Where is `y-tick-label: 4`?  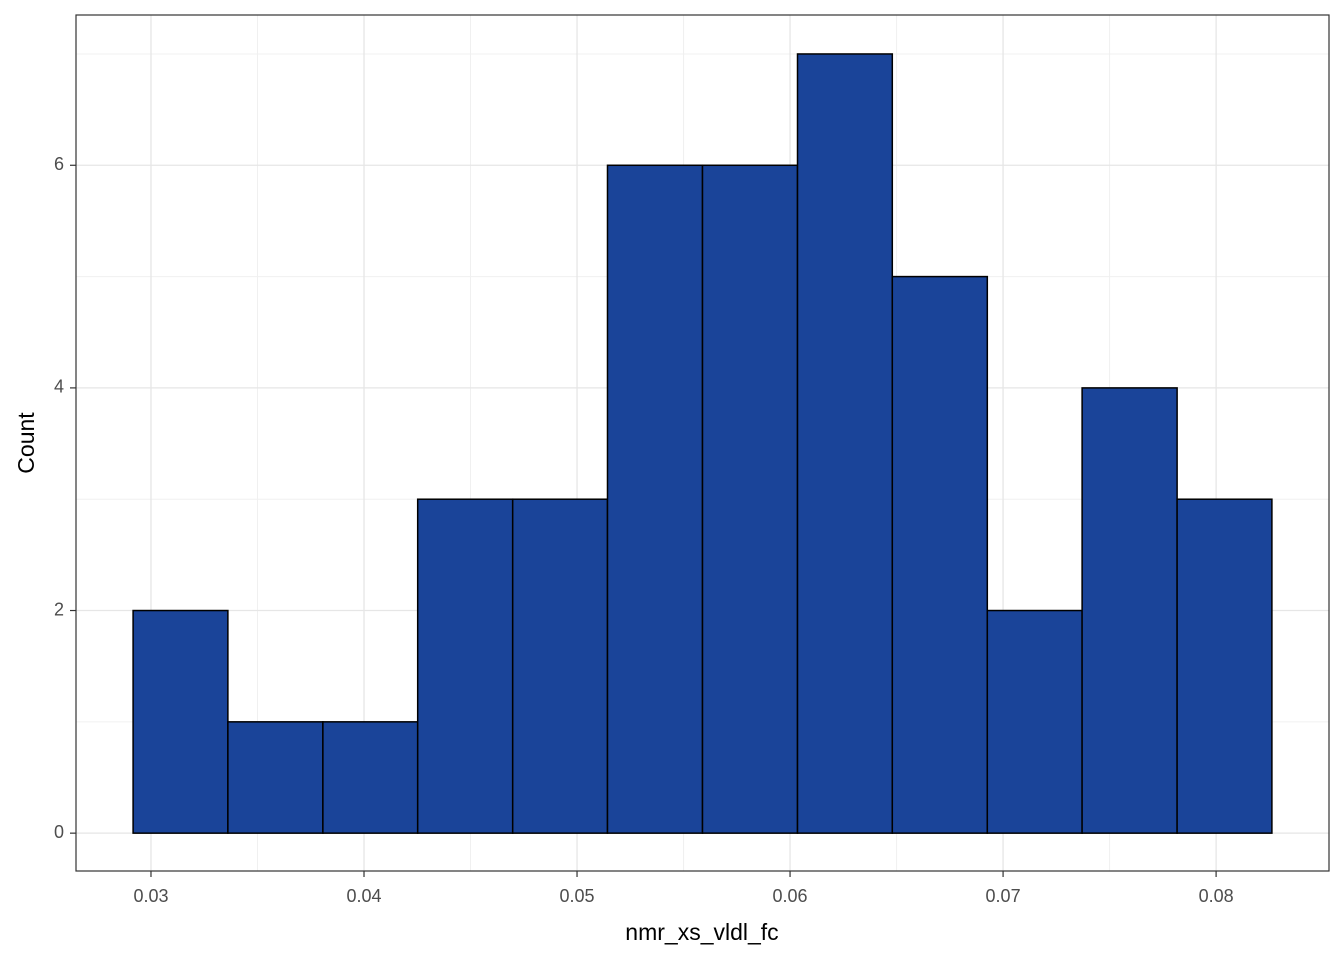
y-tick-label: 4 is located at coordinates (59, 387).